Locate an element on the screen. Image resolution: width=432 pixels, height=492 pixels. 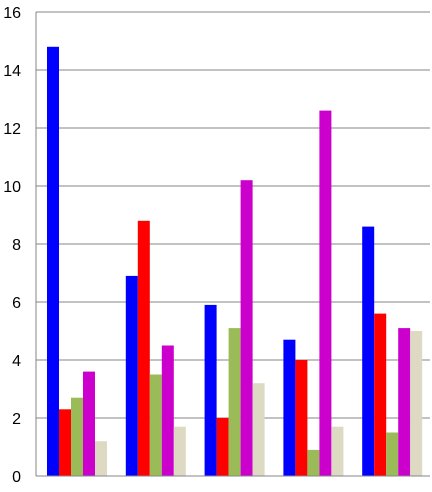
y-tick-label: 2 is located at coordinates (16, 419).